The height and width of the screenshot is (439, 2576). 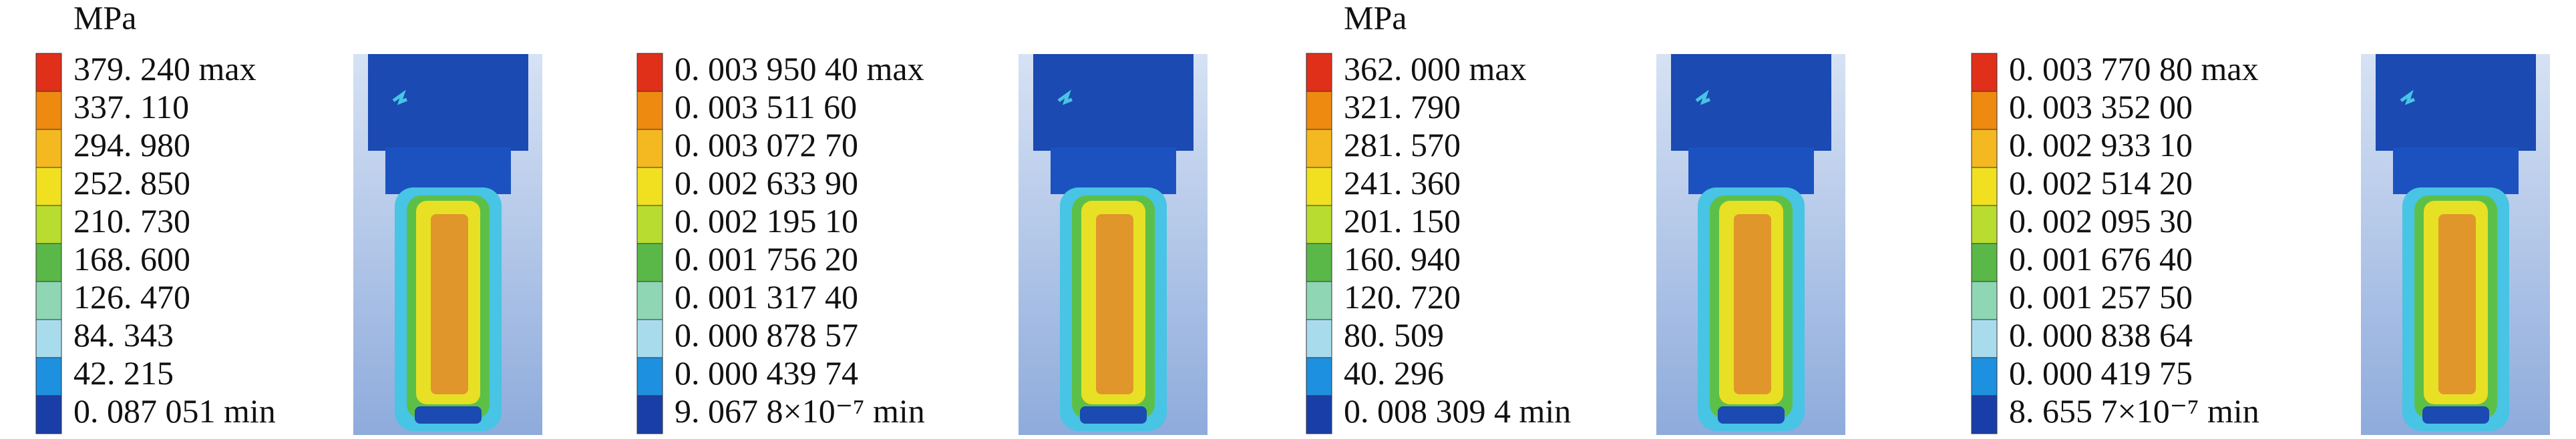 What do you see at coordinates (1457, 411) in the screenshot?
I see `legend-label: 0. 008 309 4 min` at bounding box center [1457, 411].